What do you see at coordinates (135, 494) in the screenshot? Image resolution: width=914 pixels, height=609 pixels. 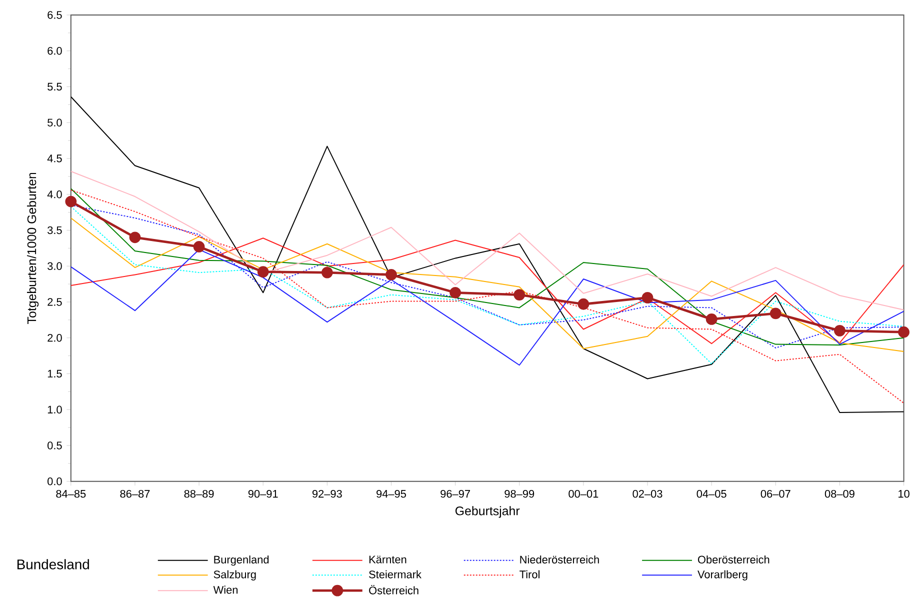 I see `x-tick-label: 86–87` at bounding box center [135, 494].